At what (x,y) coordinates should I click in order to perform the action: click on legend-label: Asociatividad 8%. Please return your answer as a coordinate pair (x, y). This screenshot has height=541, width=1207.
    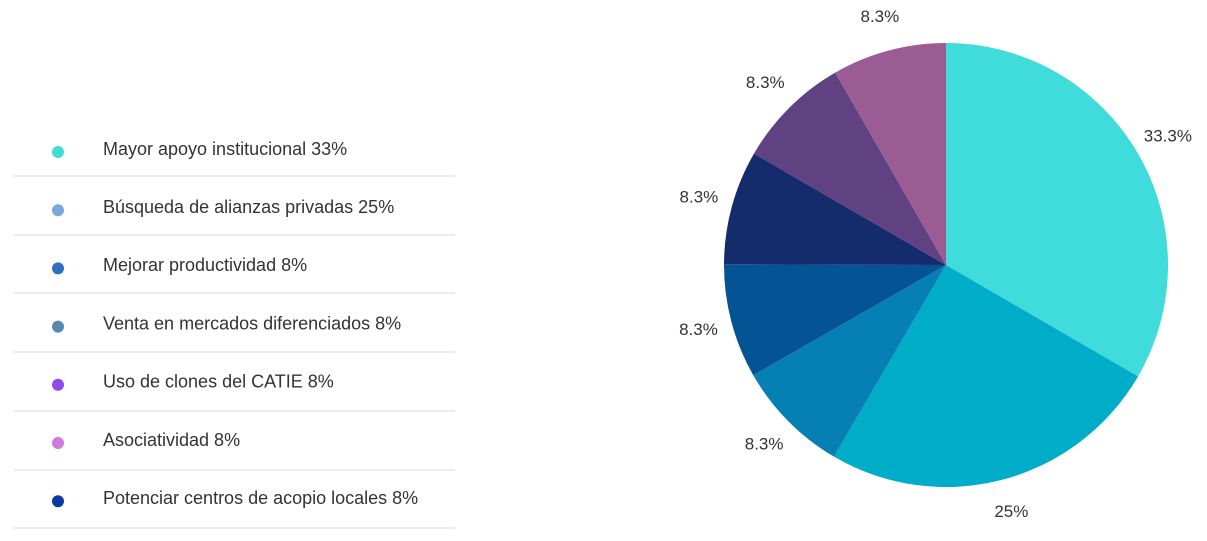
    Looking at the image, I should click on (171, 440).